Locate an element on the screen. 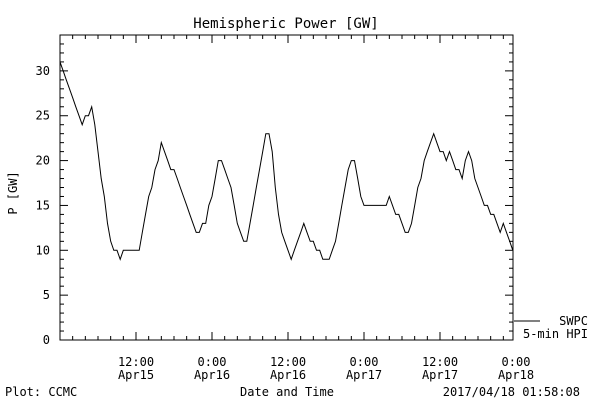 The width and height of the screenshot is (600, 400). footer-right: 2017/04/18 01:58:08 is located at coordinates (511, 392).